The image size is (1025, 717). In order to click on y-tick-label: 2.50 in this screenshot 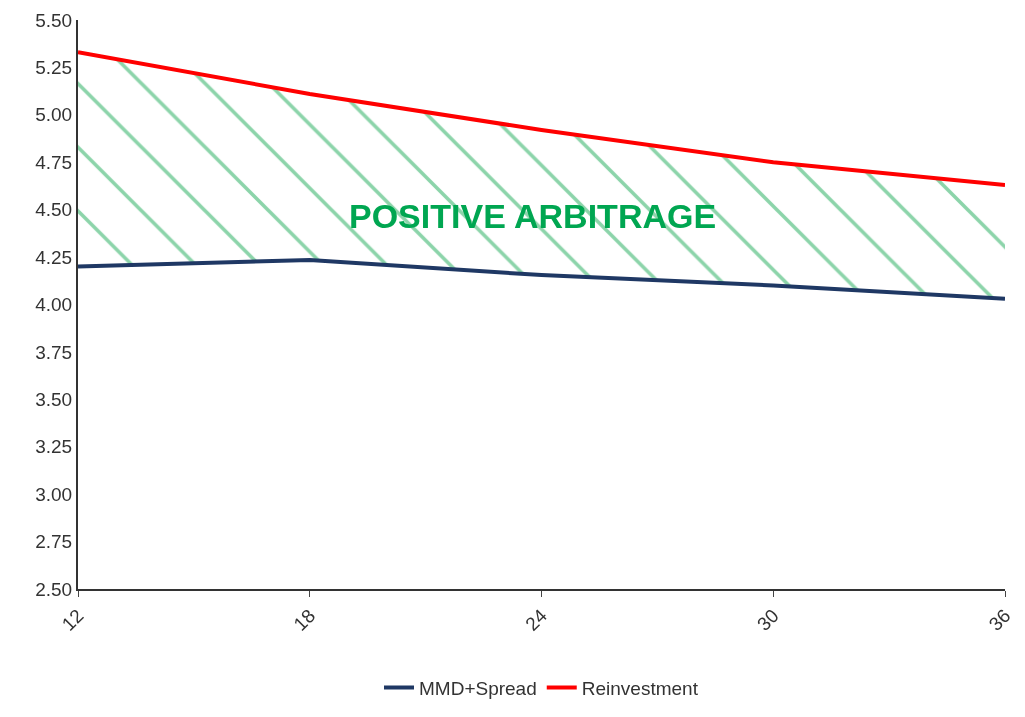, I will do `click(54, 589)`.